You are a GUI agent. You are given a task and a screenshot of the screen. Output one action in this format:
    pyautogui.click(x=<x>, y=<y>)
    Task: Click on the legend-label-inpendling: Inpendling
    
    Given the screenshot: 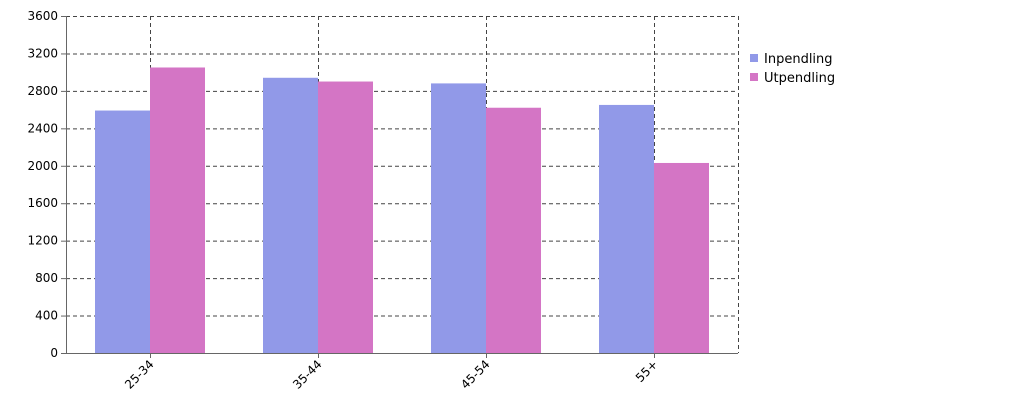 What is the action you would take?
    pyautogui.click(x=798, y=59)
    